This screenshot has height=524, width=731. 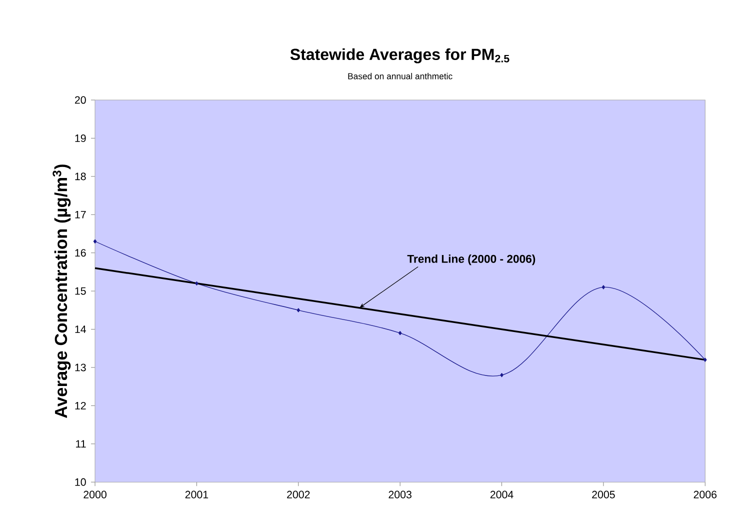 What do you see at coordinates (400, 494) in the screenshot?
I see `x-tick-label: 2003` at bounding box center [400, 494].